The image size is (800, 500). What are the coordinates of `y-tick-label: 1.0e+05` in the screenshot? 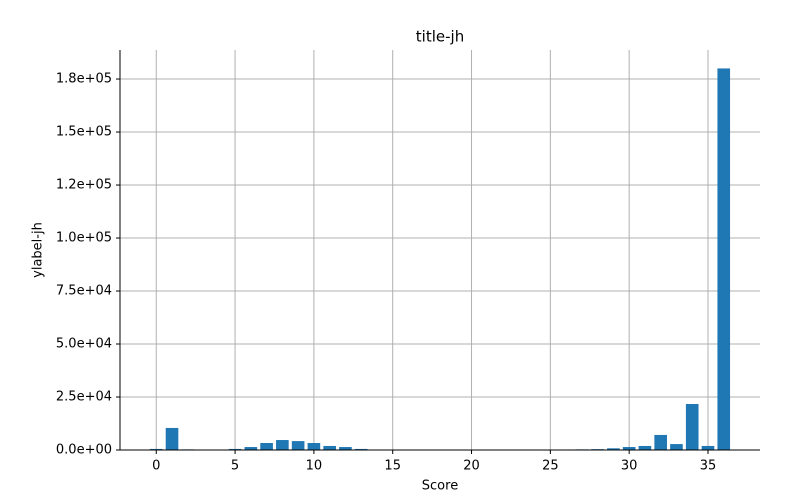 It's located at (84, 238).